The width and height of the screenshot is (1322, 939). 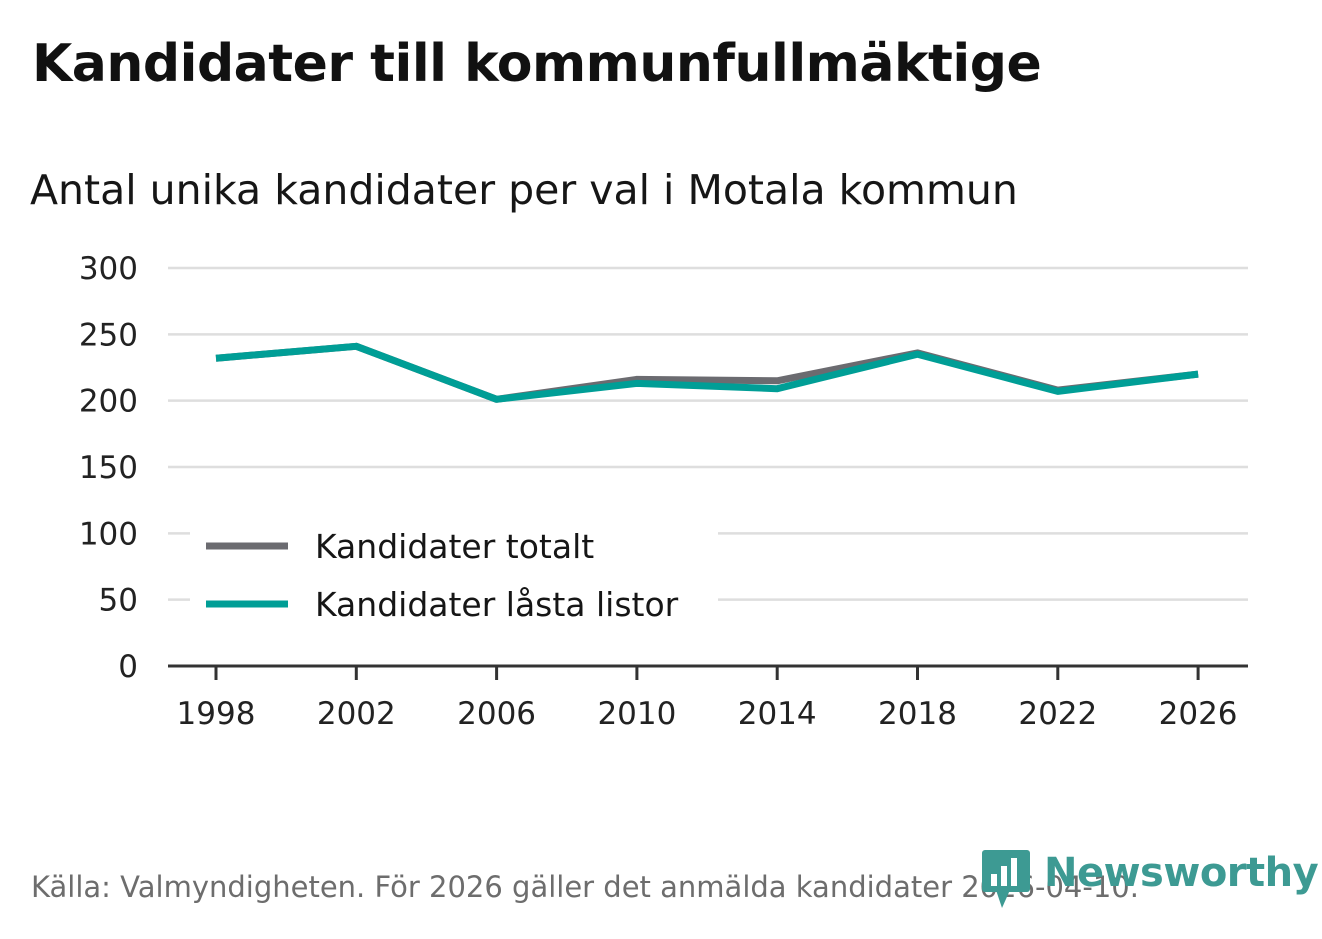 I want to click on y-tick-label: 300, so click(x=108, y=269).